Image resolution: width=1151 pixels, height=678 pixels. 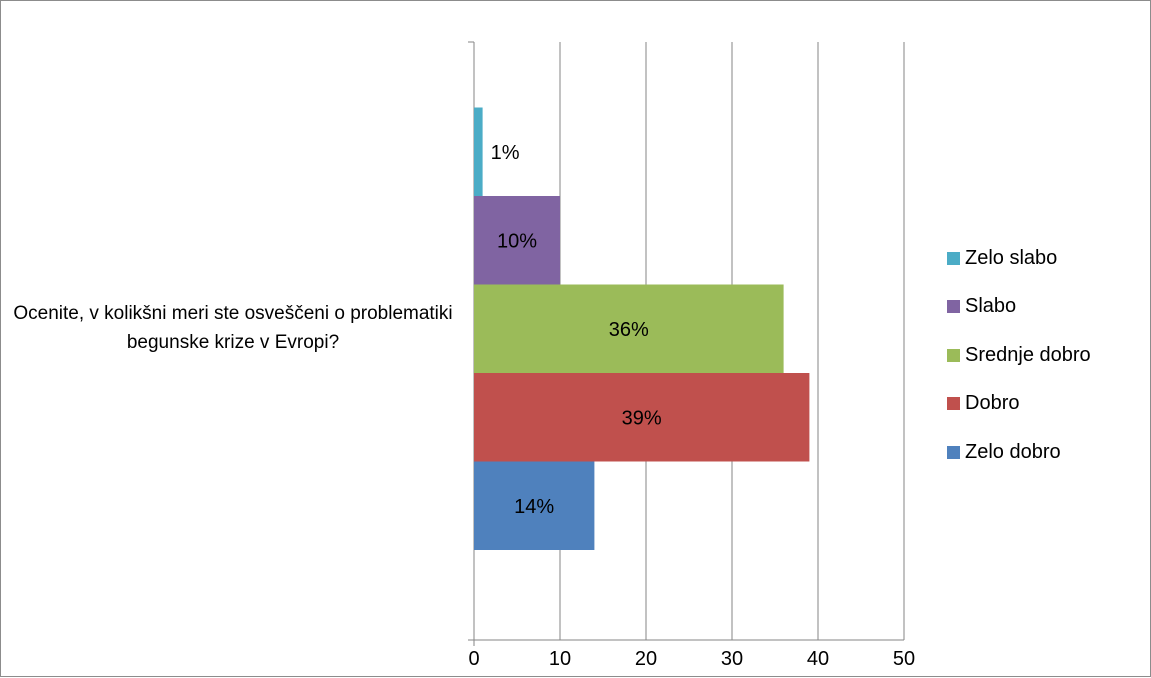 I want to click on data-label: 39%, so click(x=642, y=418).